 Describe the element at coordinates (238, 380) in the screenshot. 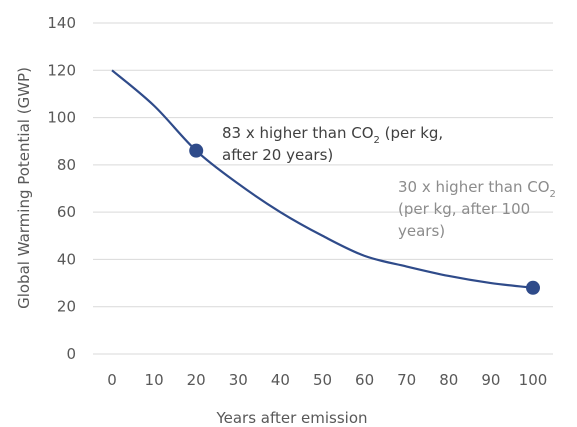

I see `x-tick-30: 30` at that location.